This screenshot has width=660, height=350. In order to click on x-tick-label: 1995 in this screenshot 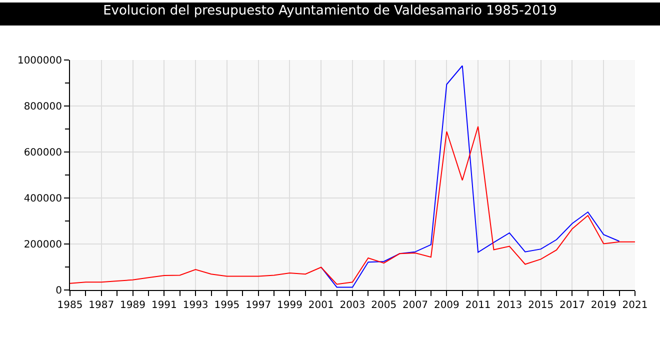, I will do `click(227, 305)`.